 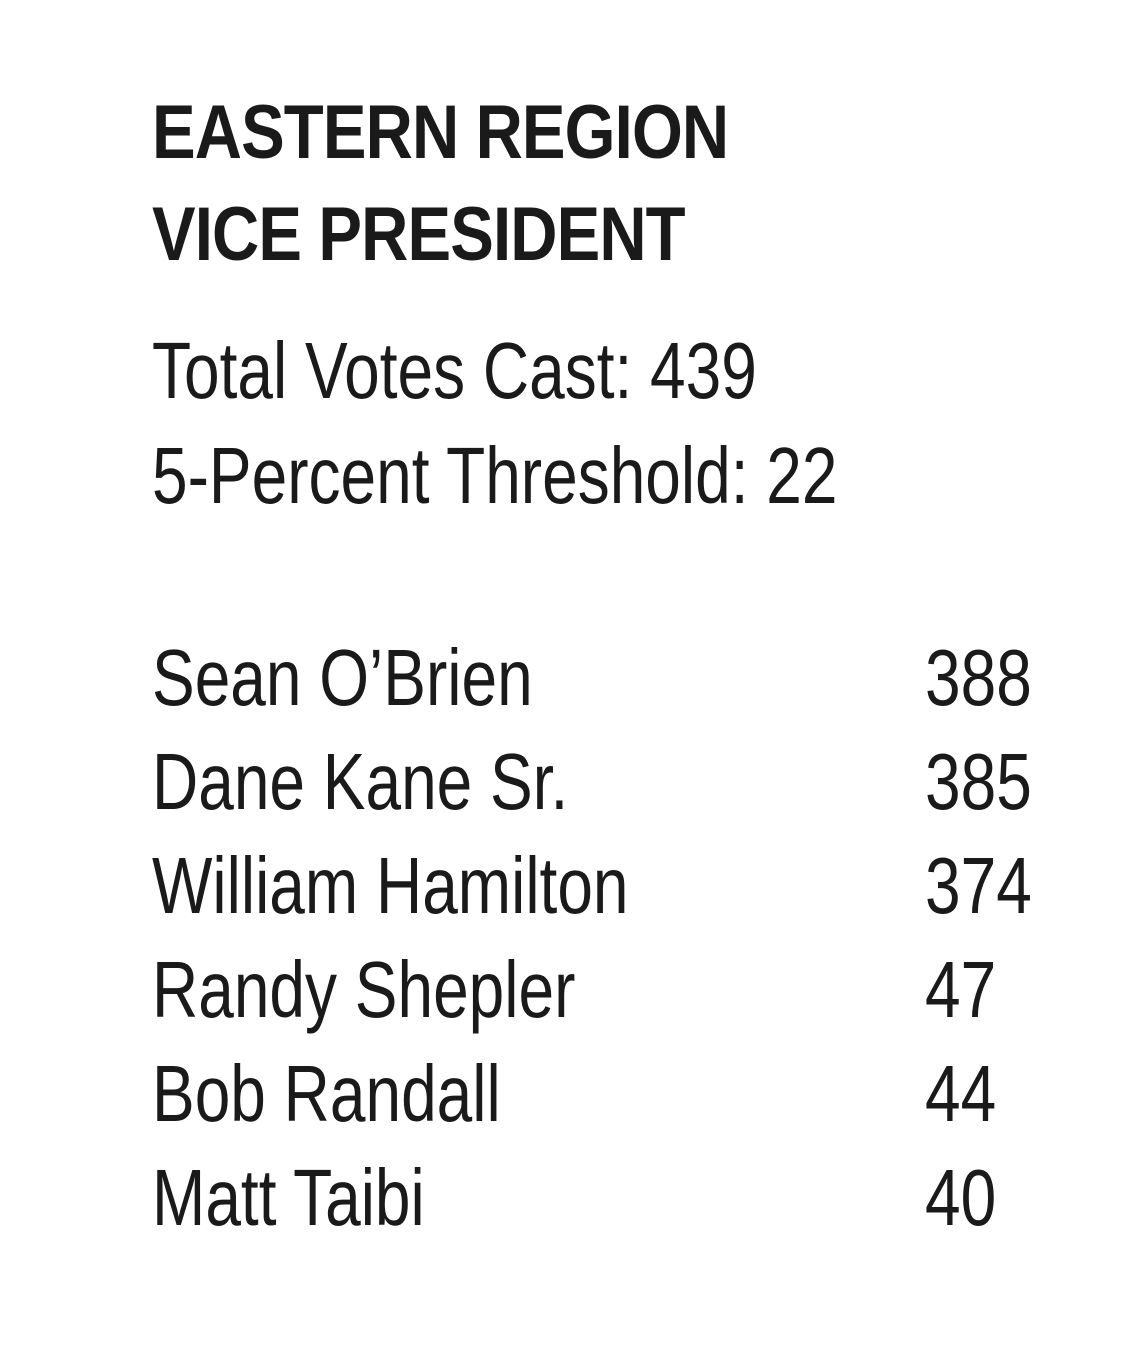 What do you see at coordinates (495, 475) in the screenshot?
I see `threshold-text: 5-Percent Threshold: 22` at bounding box center [495, 475].